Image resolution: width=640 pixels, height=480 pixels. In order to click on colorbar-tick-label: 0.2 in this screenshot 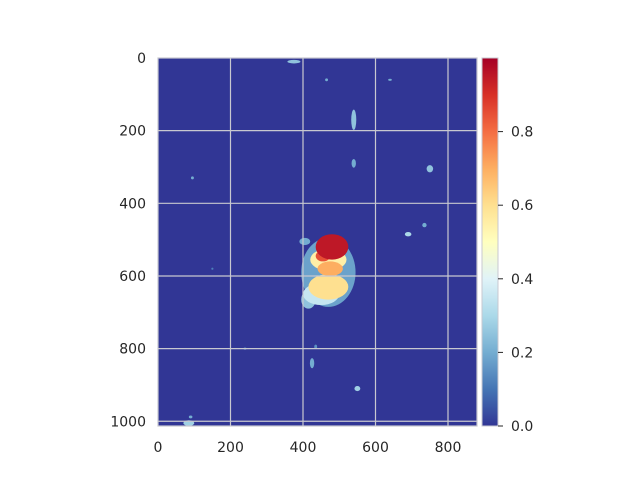, I will do `click(522, 353)`.